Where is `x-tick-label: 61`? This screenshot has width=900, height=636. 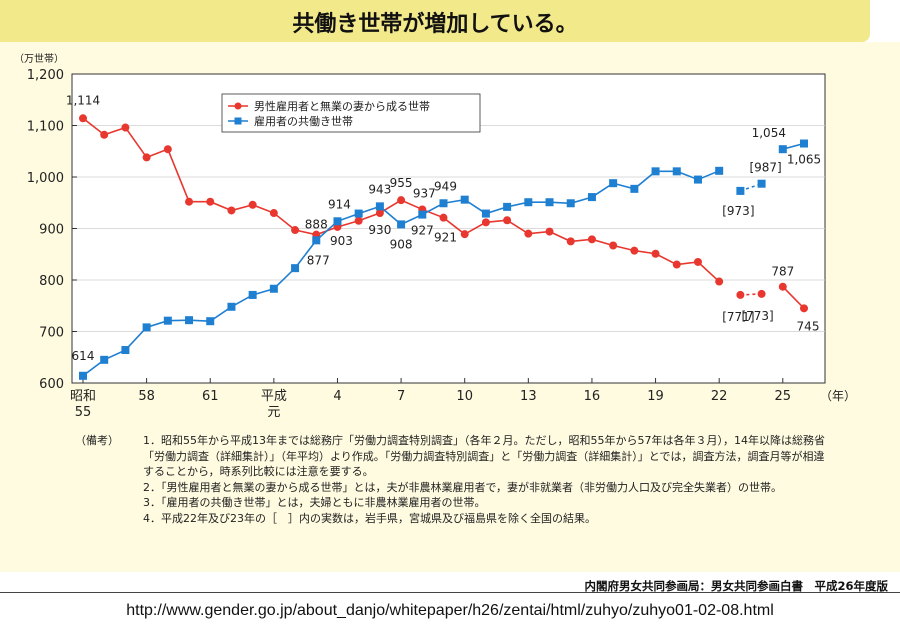
x-tick-label: 61 is located at coordinates (210, 396).